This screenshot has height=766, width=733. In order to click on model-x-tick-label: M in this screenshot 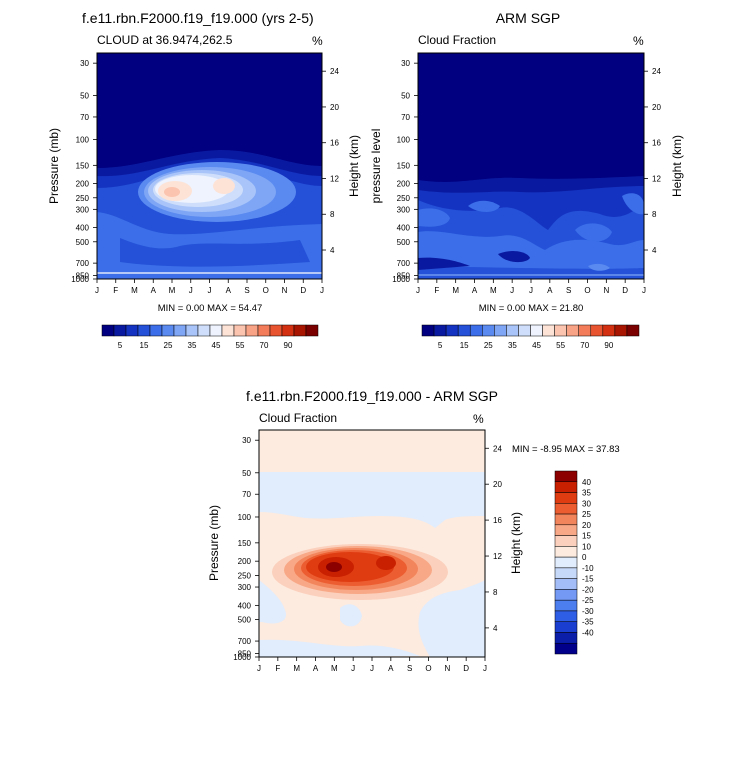, I will do `click(134, 290)`.